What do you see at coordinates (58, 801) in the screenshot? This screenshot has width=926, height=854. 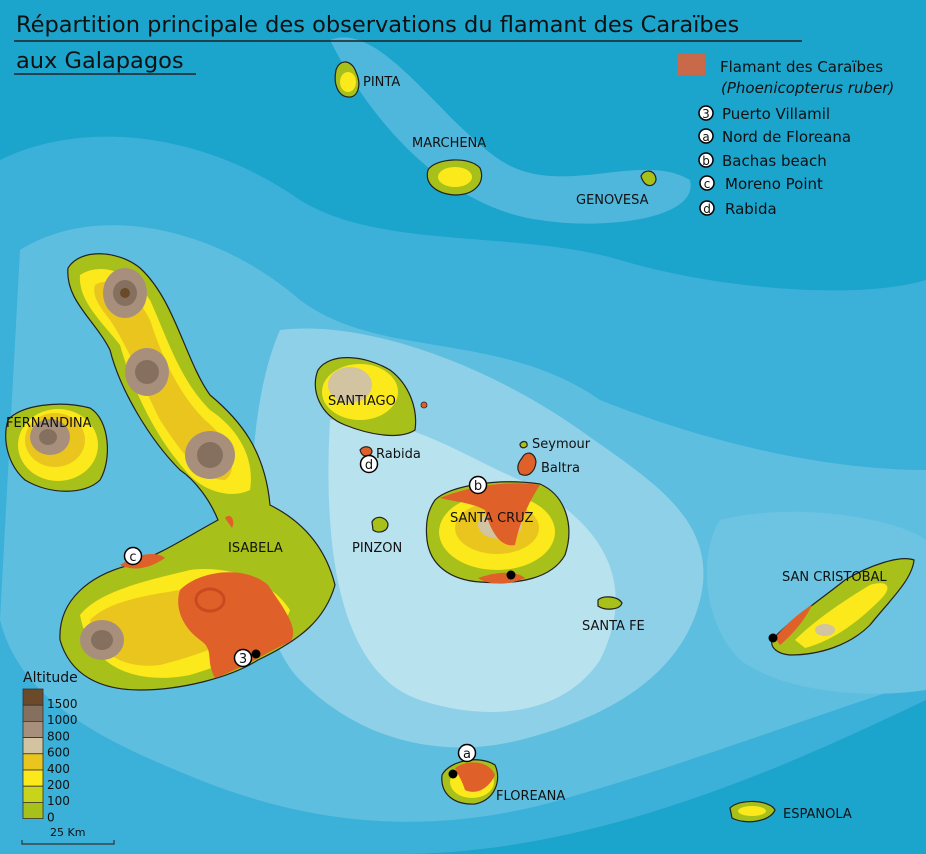 I see `altitude-tick: 100` at bounding box center [58, 801].